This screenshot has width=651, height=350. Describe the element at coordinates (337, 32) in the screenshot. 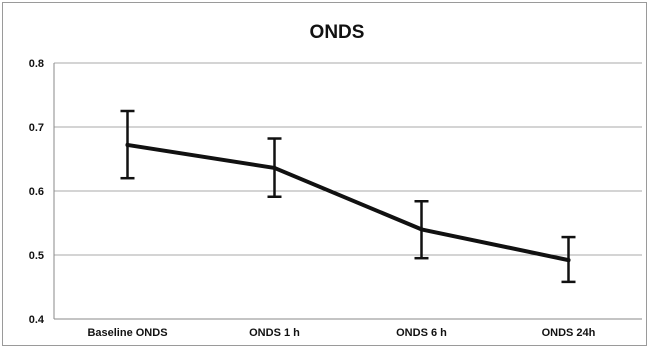

I see `chart-title: ONDS` at that location.